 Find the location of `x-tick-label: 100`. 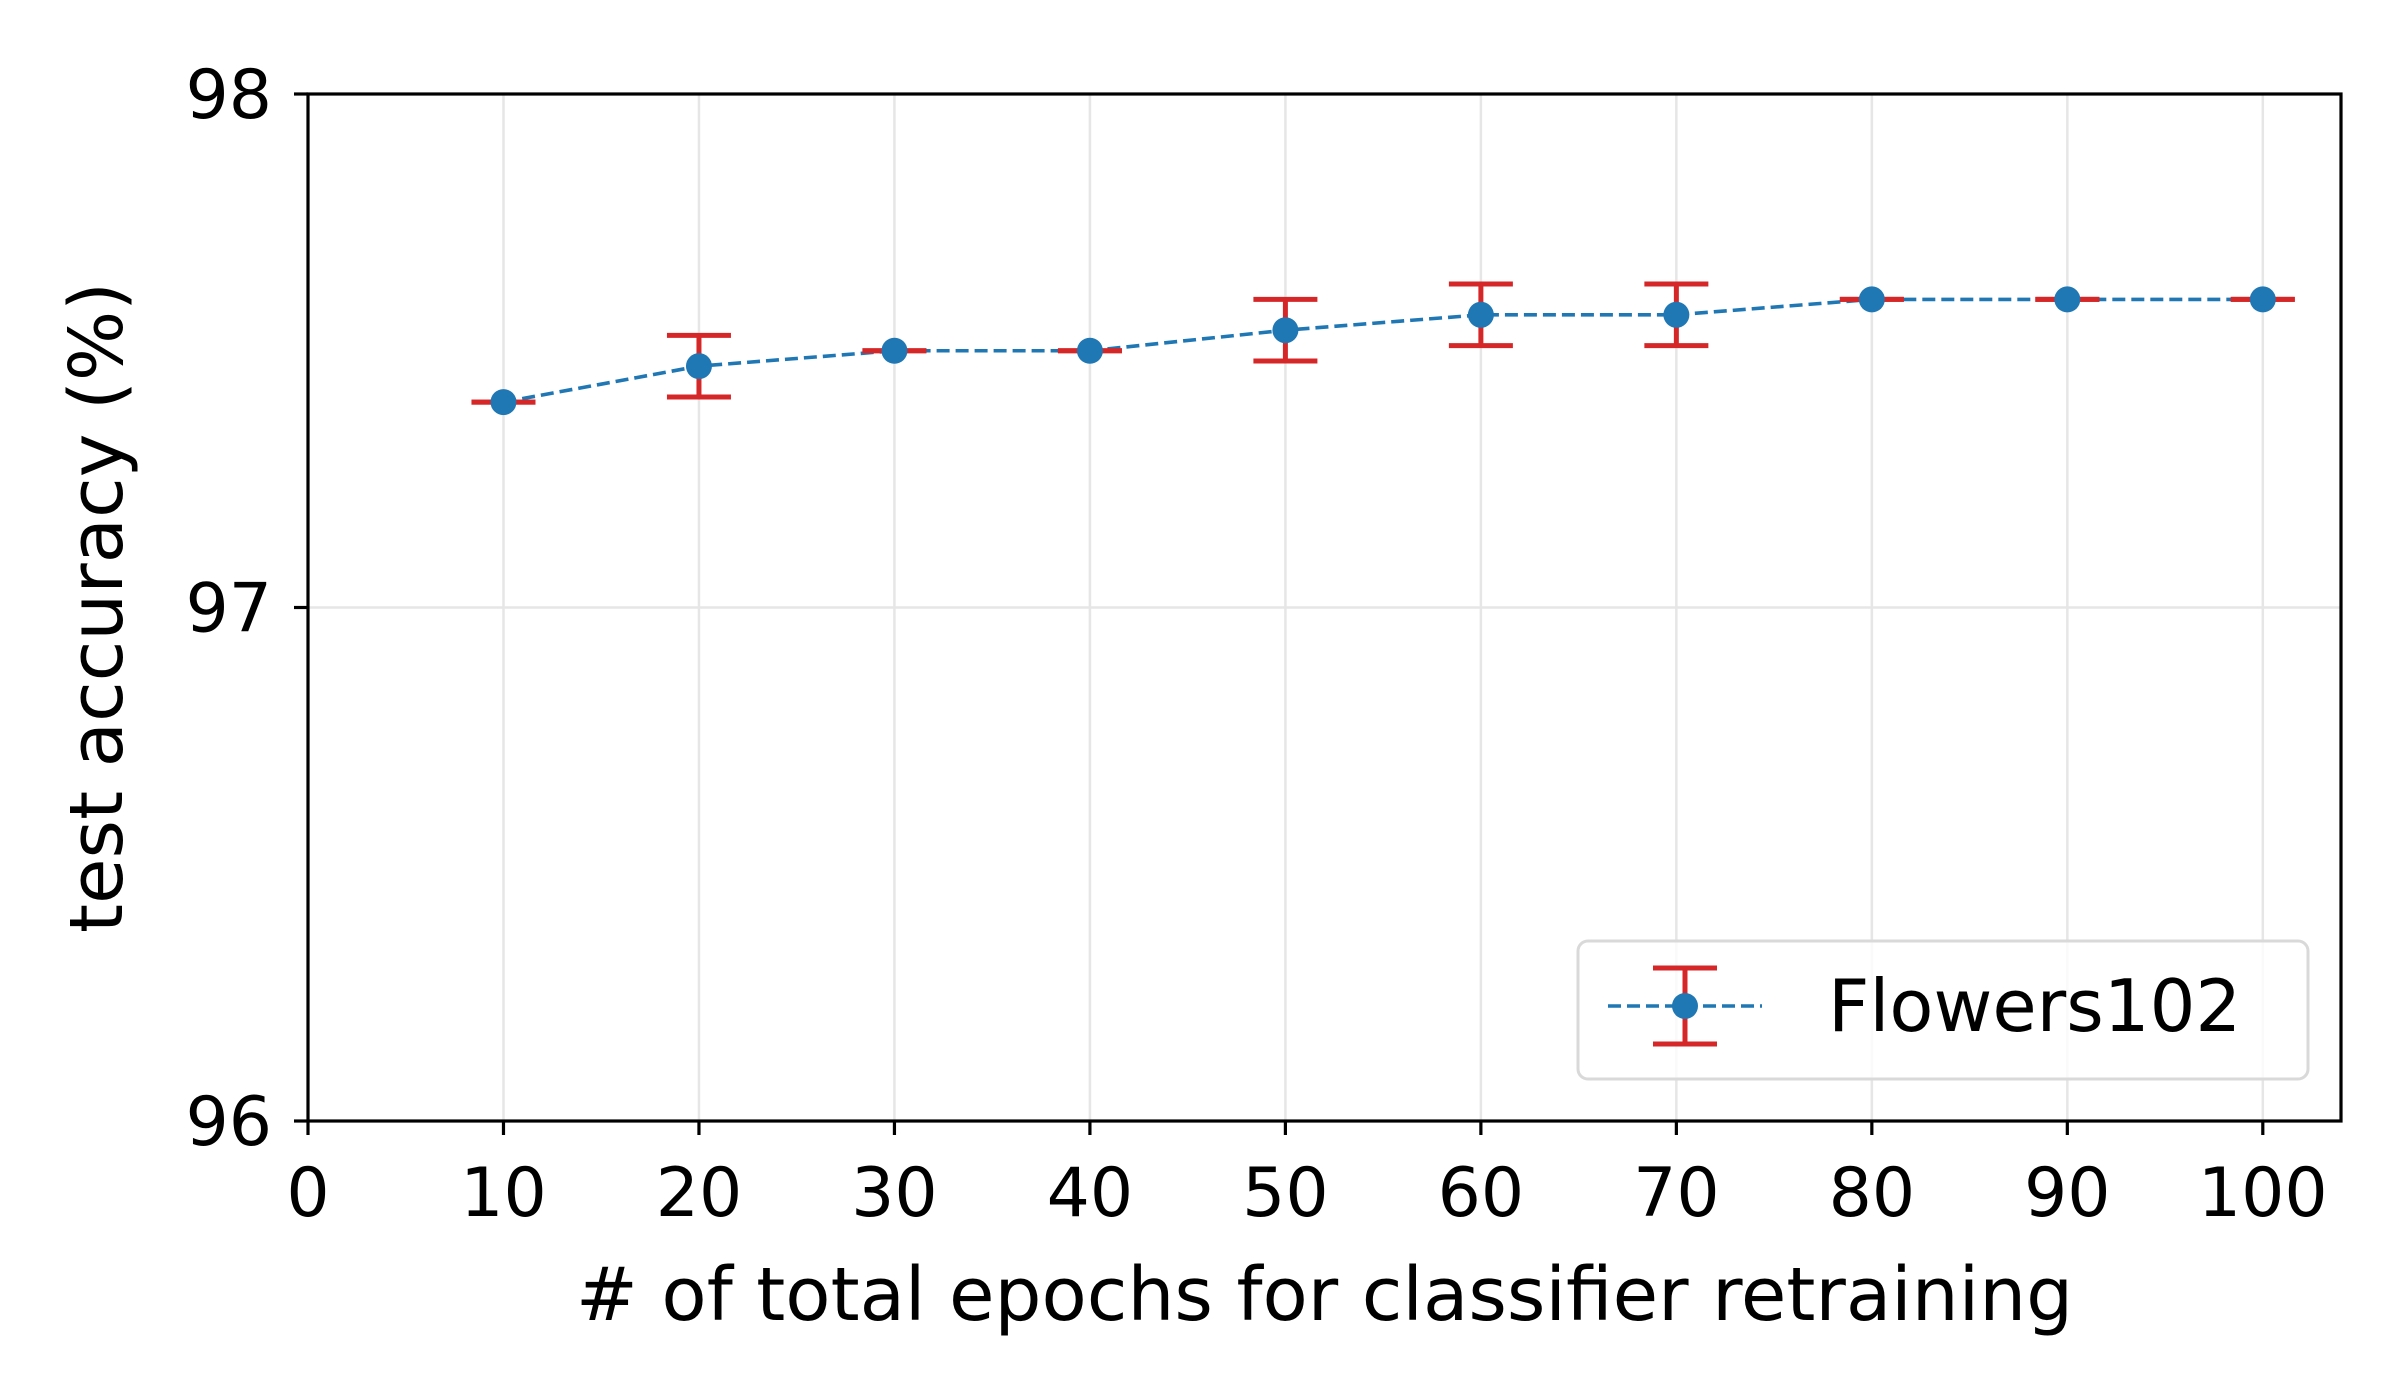

x-tick-label: 100 is located at coordinates (2263, 1193).